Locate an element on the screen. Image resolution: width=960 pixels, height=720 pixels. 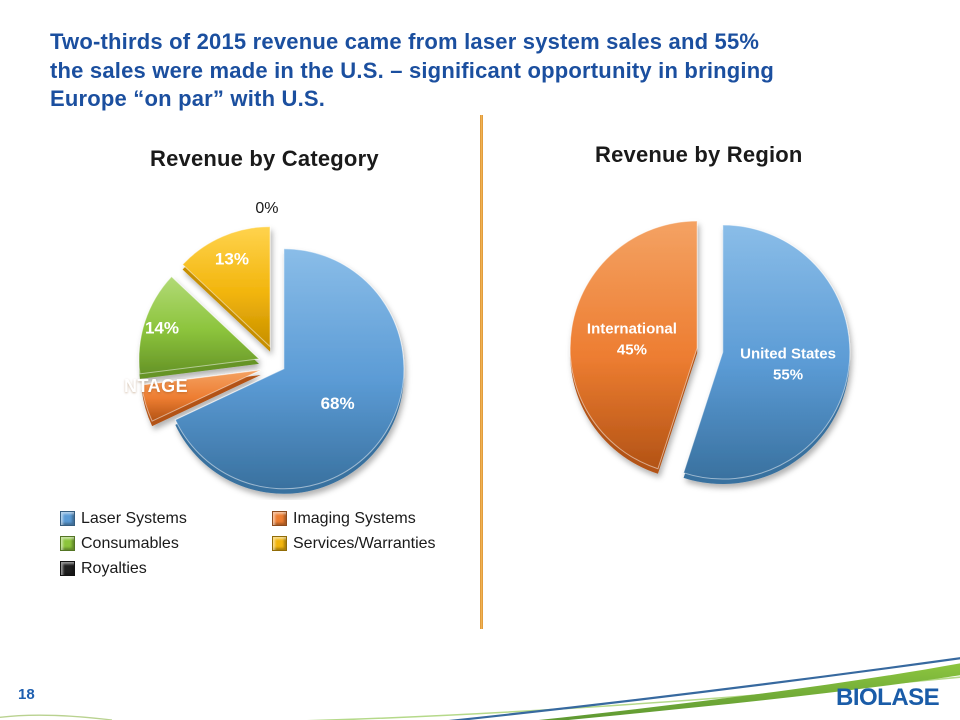
pie-chart-revenue-by-category: 68% 14% 13% 0% is located at coordinates (271, 347).